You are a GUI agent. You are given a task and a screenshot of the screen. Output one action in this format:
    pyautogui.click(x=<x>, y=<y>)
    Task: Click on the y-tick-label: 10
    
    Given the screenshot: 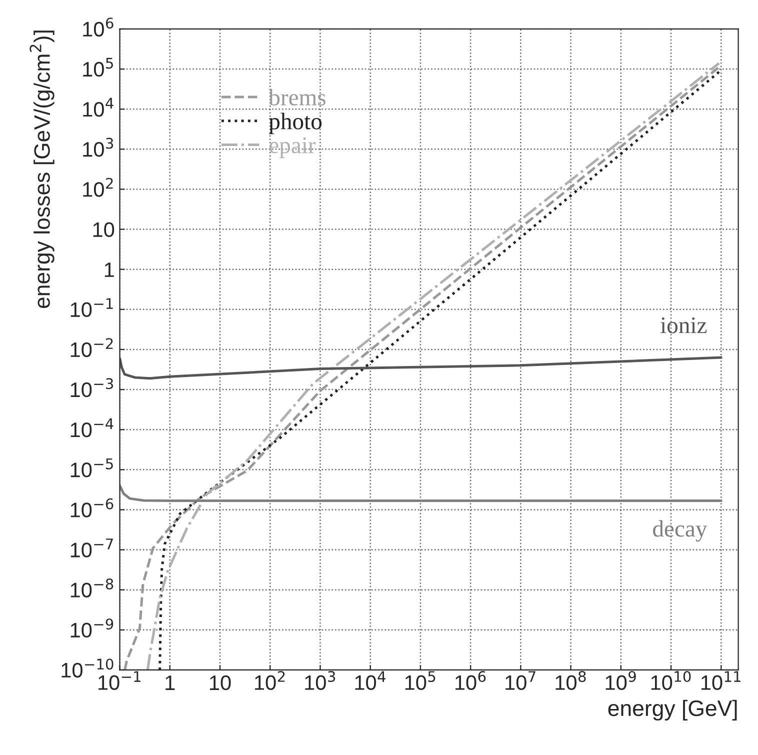 What is the action you would take?
    pyautogui.click(x=103, y=230)
    